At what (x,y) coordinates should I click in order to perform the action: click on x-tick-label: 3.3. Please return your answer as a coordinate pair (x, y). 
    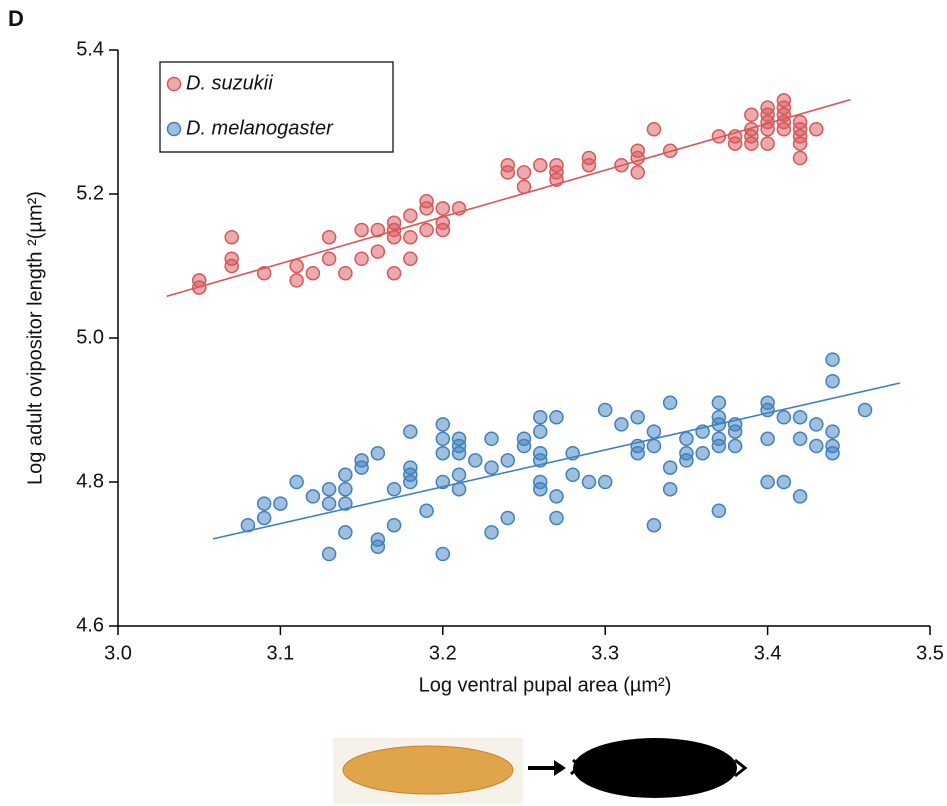
    Looking at the image, I should click on (605, 653).